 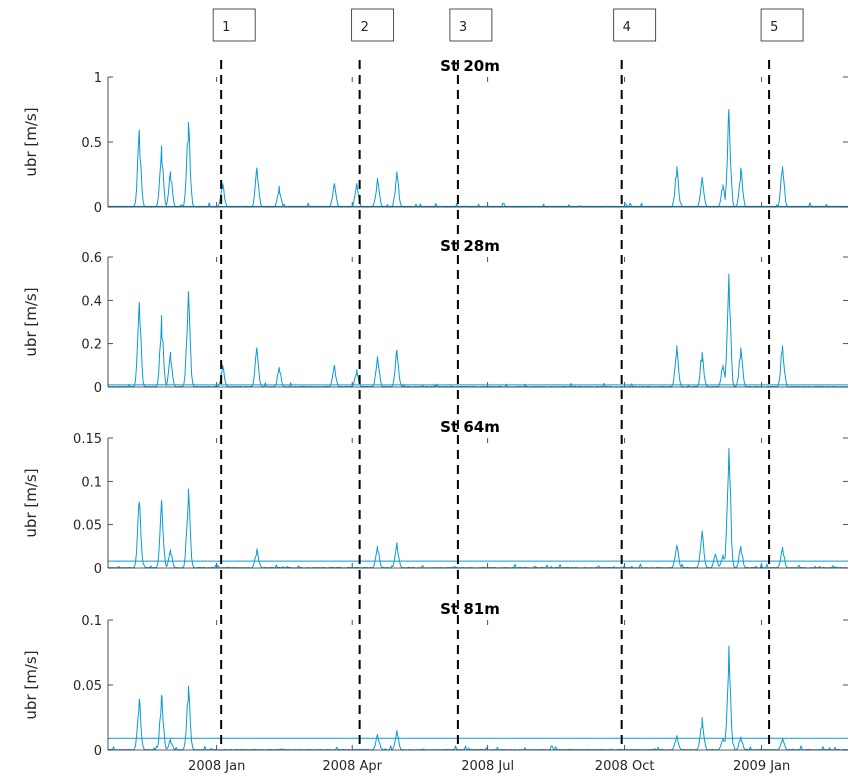 I want to click on panel-title: St 81m, so click(x=470, y=609).